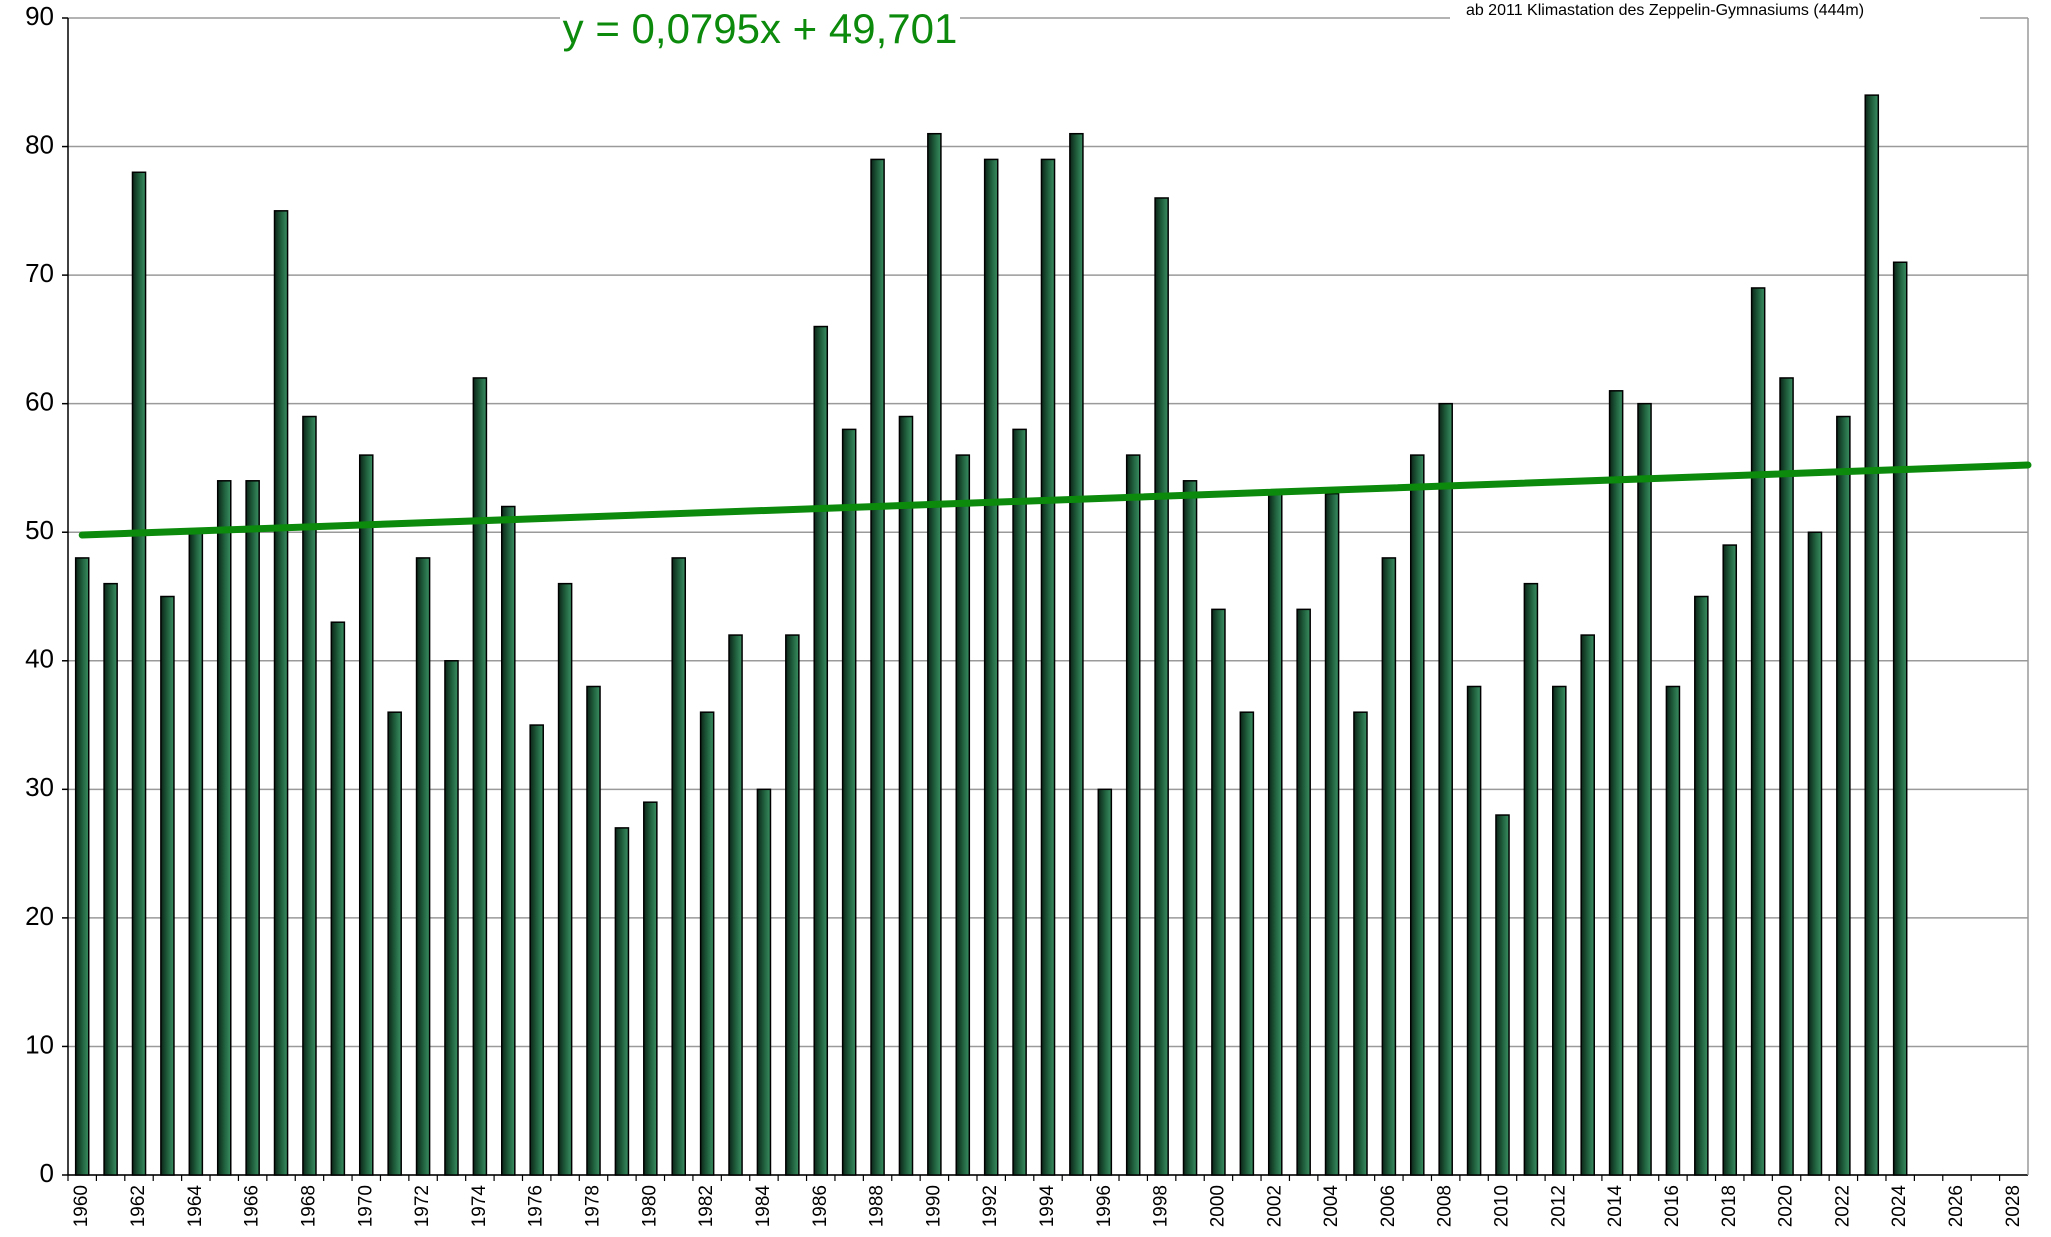 Image resolution: width=2051 pixels, height=1237 pixels. I want to click on x-tick-label: 2002, so click(1274, 1206).